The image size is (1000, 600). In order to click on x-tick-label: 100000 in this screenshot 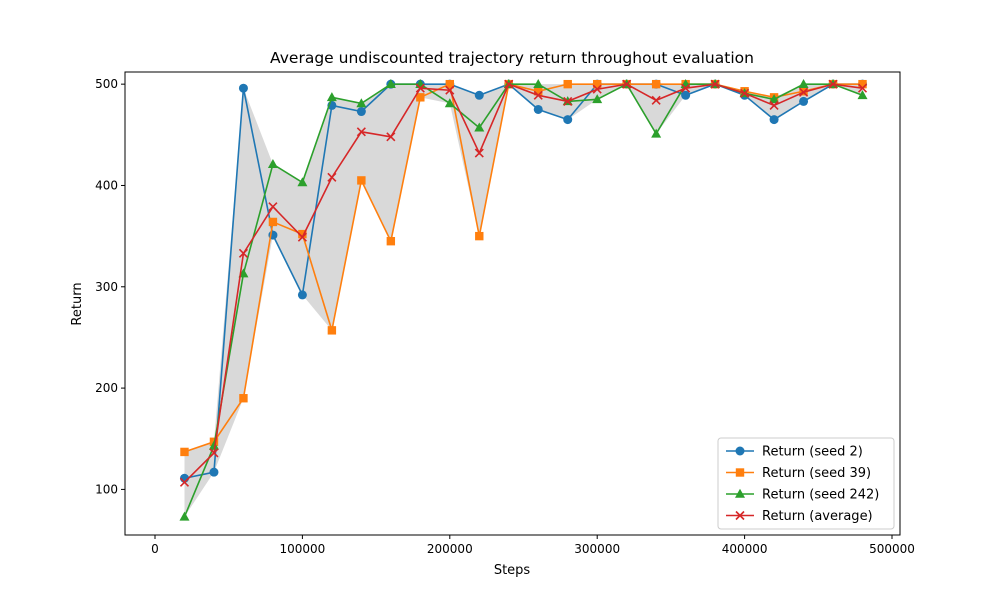, I will do `click(302, 549)`.